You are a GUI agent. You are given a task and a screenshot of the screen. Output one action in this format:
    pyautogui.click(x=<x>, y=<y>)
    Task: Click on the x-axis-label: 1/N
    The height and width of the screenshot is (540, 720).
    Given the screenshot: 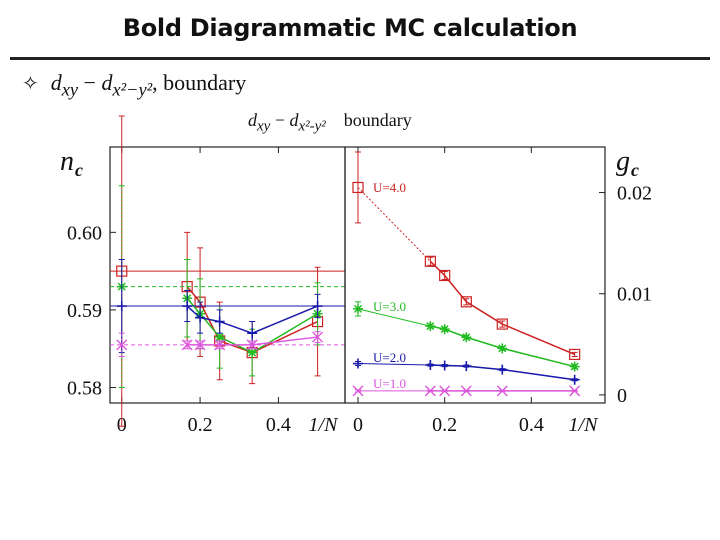 What is the action you would take?
    pyautogui.click(x=584, y=425)
    